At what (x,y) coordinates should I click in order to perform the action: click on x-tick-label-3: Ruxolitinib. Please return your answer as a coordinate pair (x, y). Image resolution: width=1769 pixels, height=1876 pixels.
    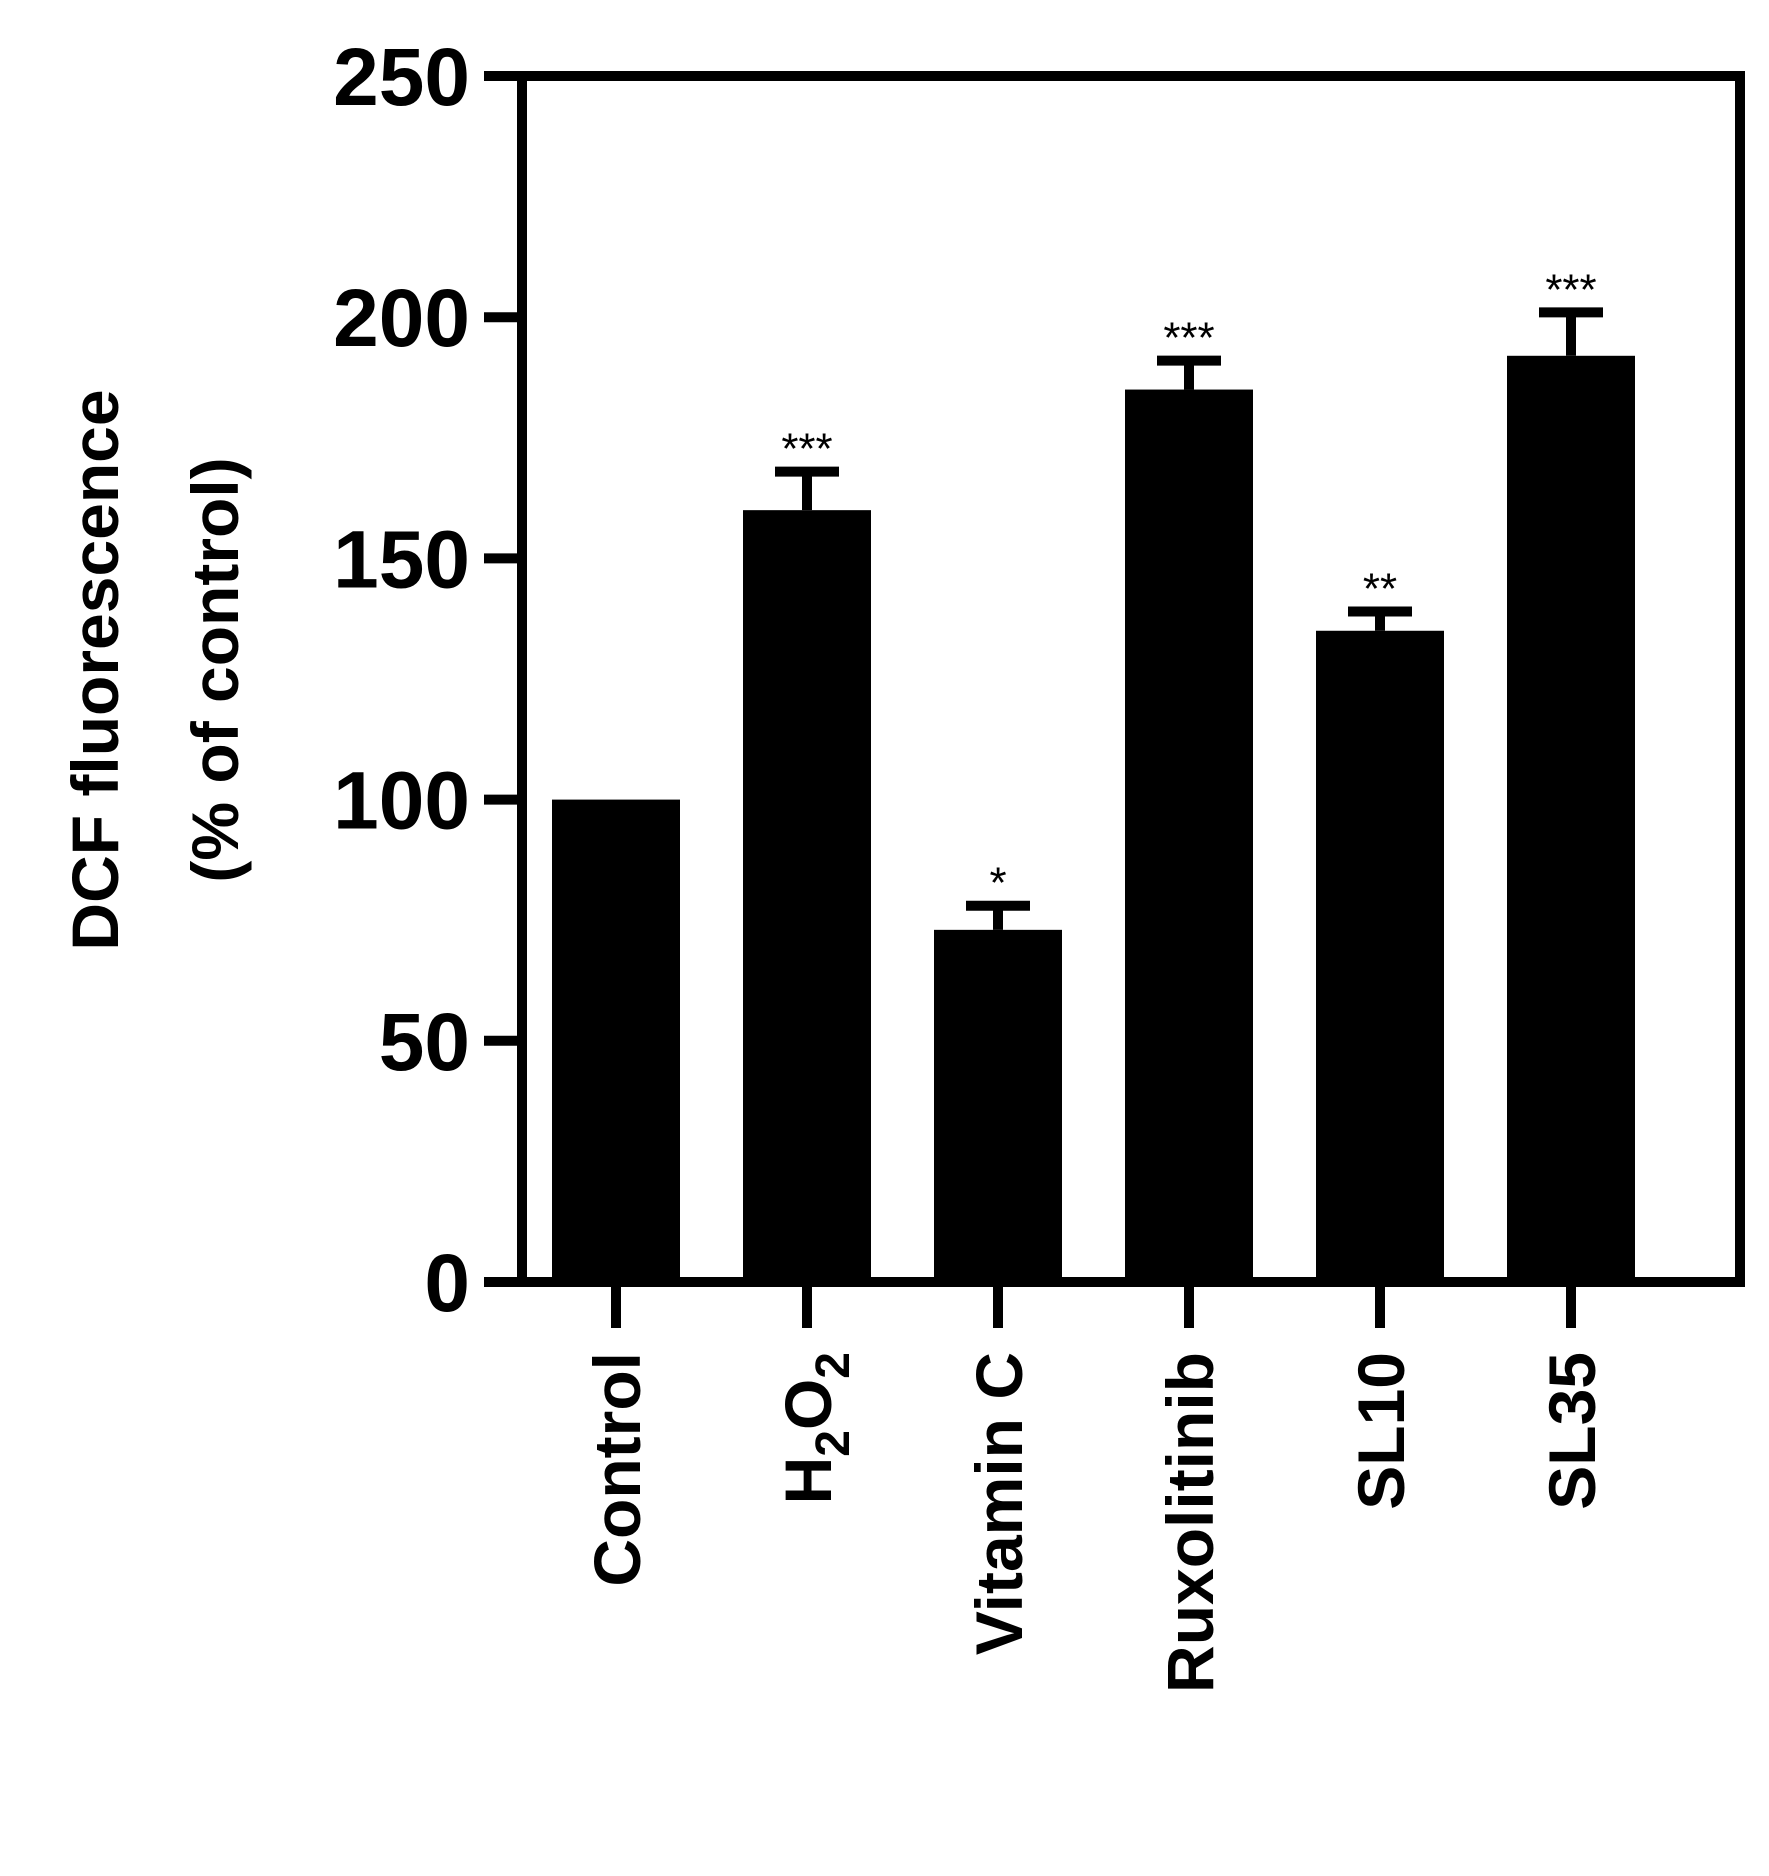
    Looking at the image, I should click on (1190, 1522).